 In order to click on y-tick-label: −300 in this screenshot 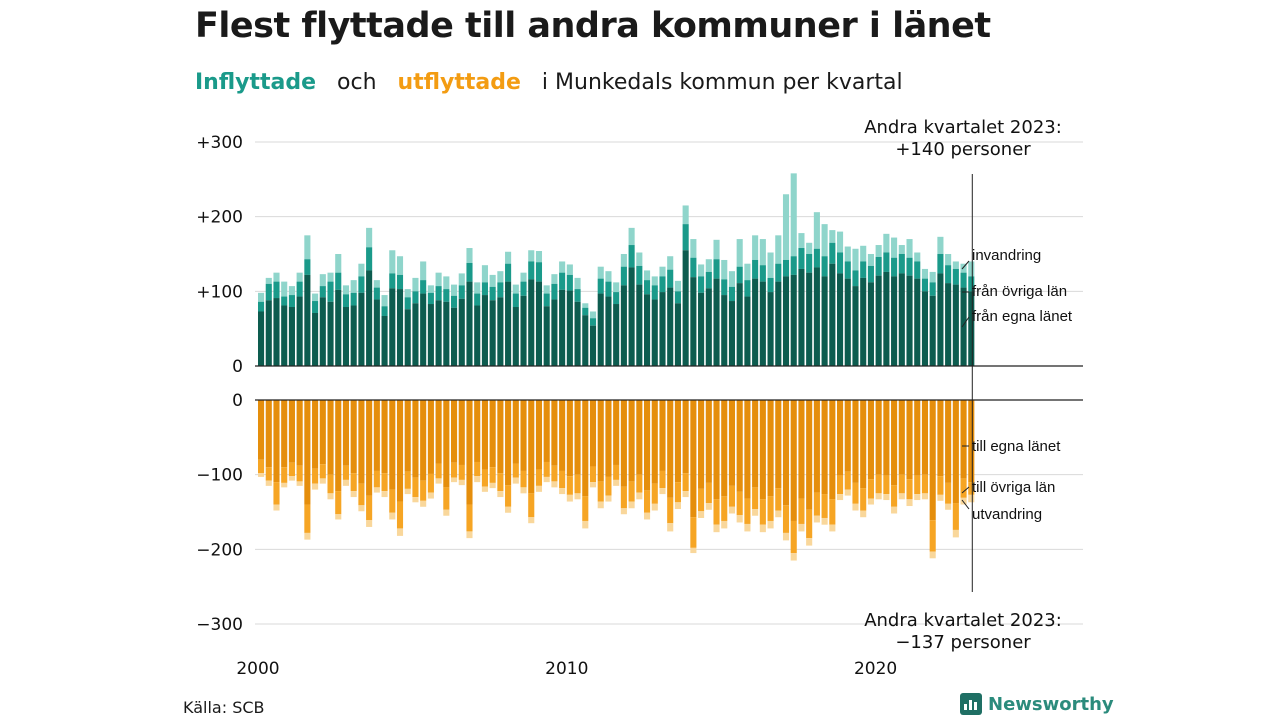, I will do `click(219, 625)`.